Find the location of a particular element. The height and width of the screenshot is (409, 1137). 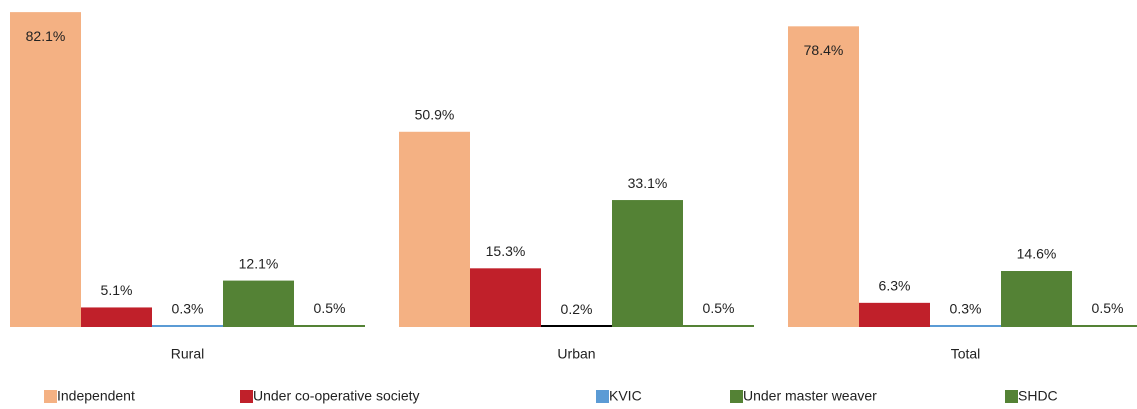

legend-label: SHDC is located at coordinates (1038, 396).